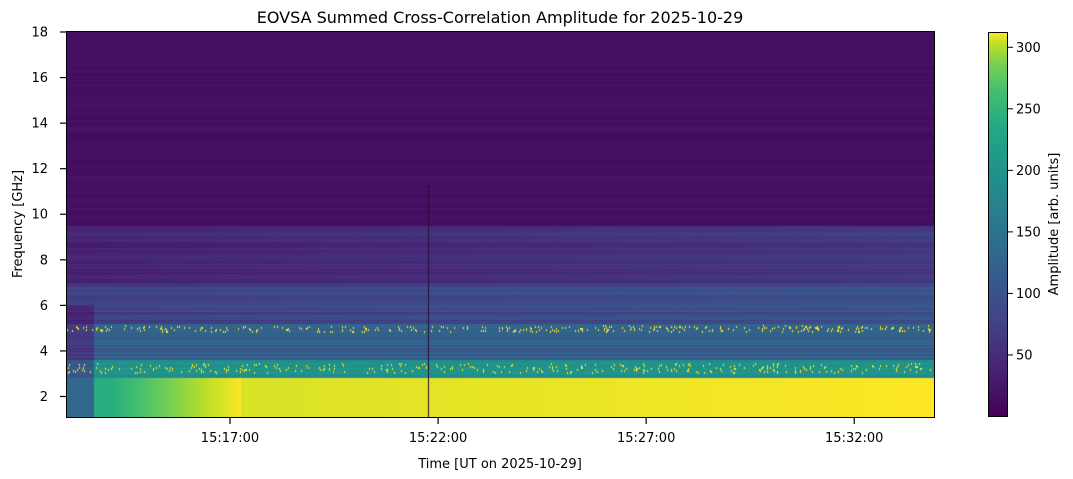  I want to click on colorbar-label: Amplitude [arb. units], so click(1054, 224).